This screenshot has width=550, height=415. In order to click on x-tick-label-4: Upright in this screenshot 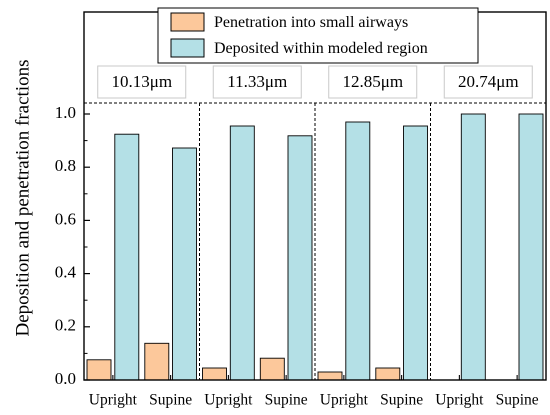, I will do `click(344, 400)`.